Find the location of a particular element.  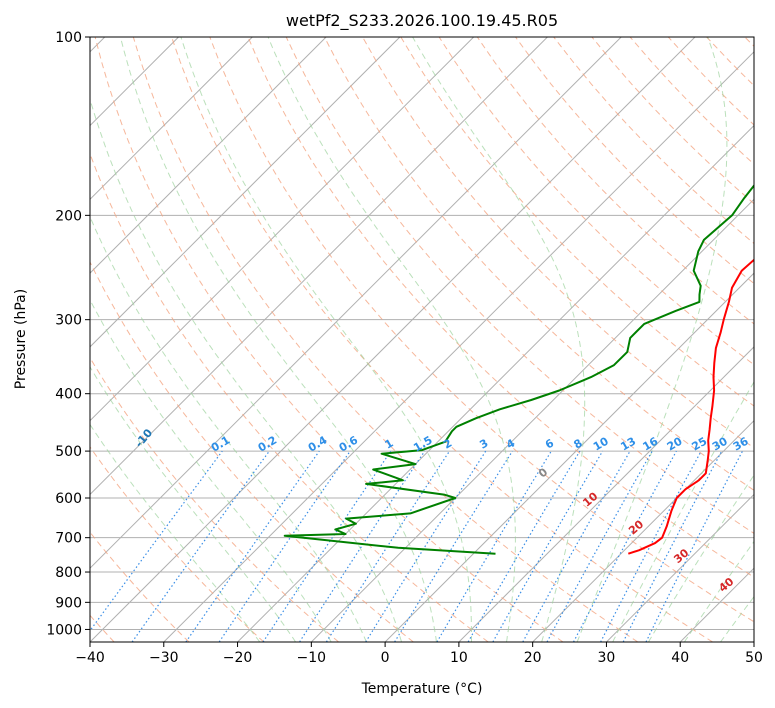

x-tick-label: −10 is located at coordinates (312, 658).